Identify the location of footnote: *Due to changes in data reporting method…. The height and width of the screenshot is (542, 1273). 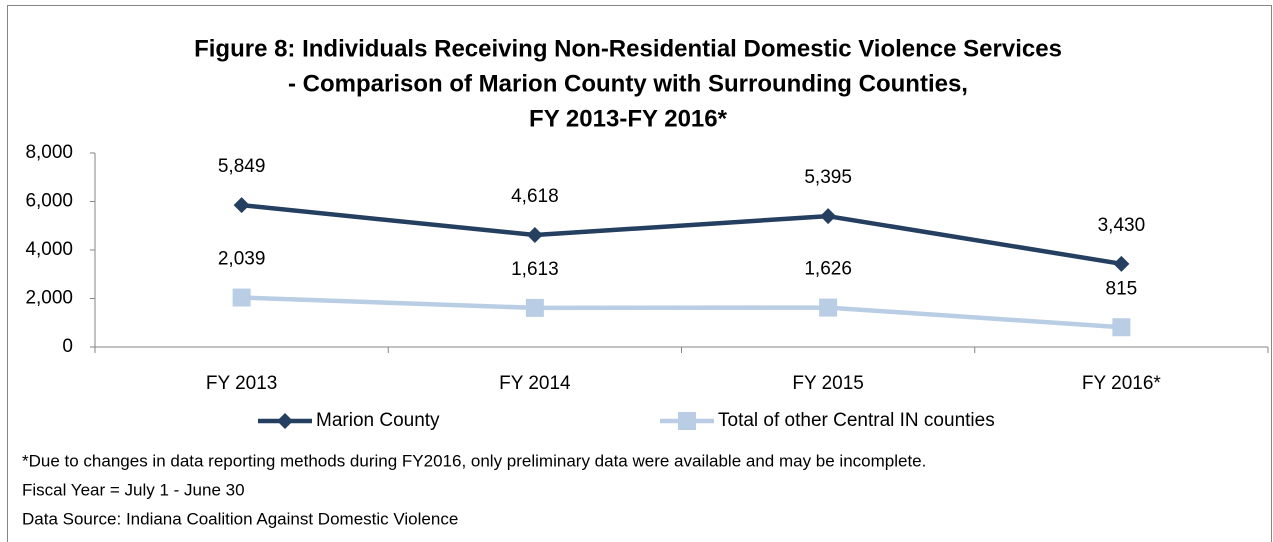
(474, 460).